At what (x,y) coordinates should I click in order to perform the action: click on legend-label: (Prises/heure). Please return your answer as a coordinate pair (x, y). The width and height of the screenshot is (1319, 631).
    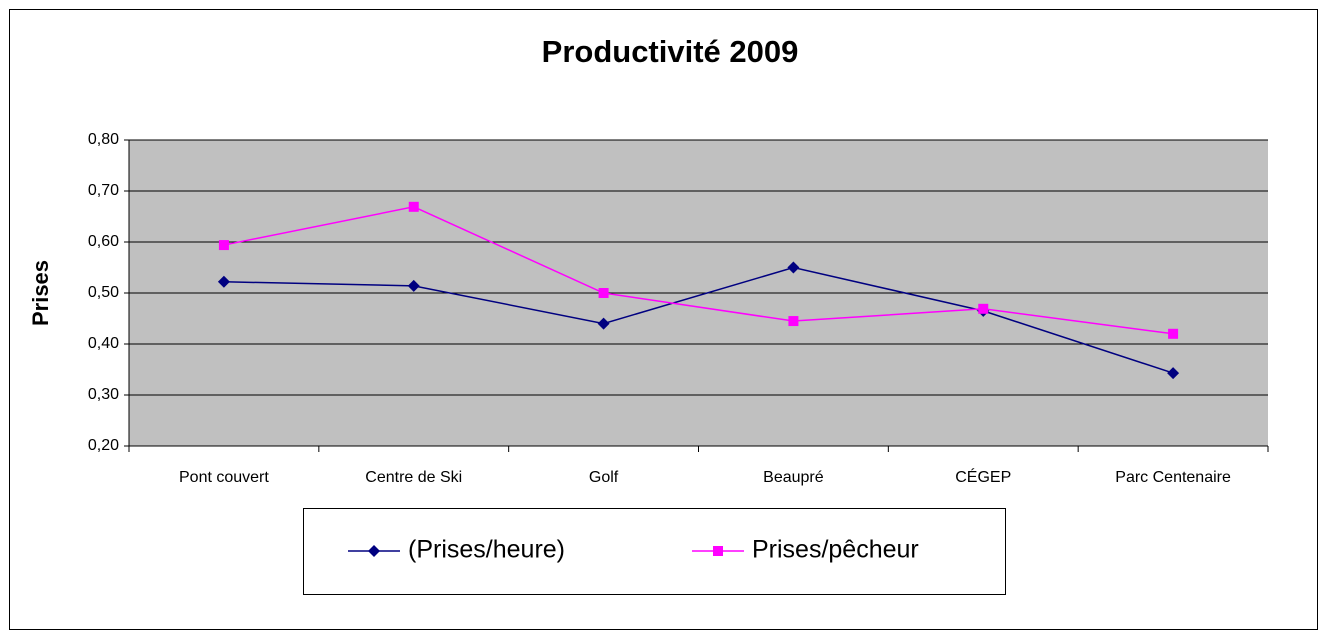
    Looking at the image, I should click on (486, 550).